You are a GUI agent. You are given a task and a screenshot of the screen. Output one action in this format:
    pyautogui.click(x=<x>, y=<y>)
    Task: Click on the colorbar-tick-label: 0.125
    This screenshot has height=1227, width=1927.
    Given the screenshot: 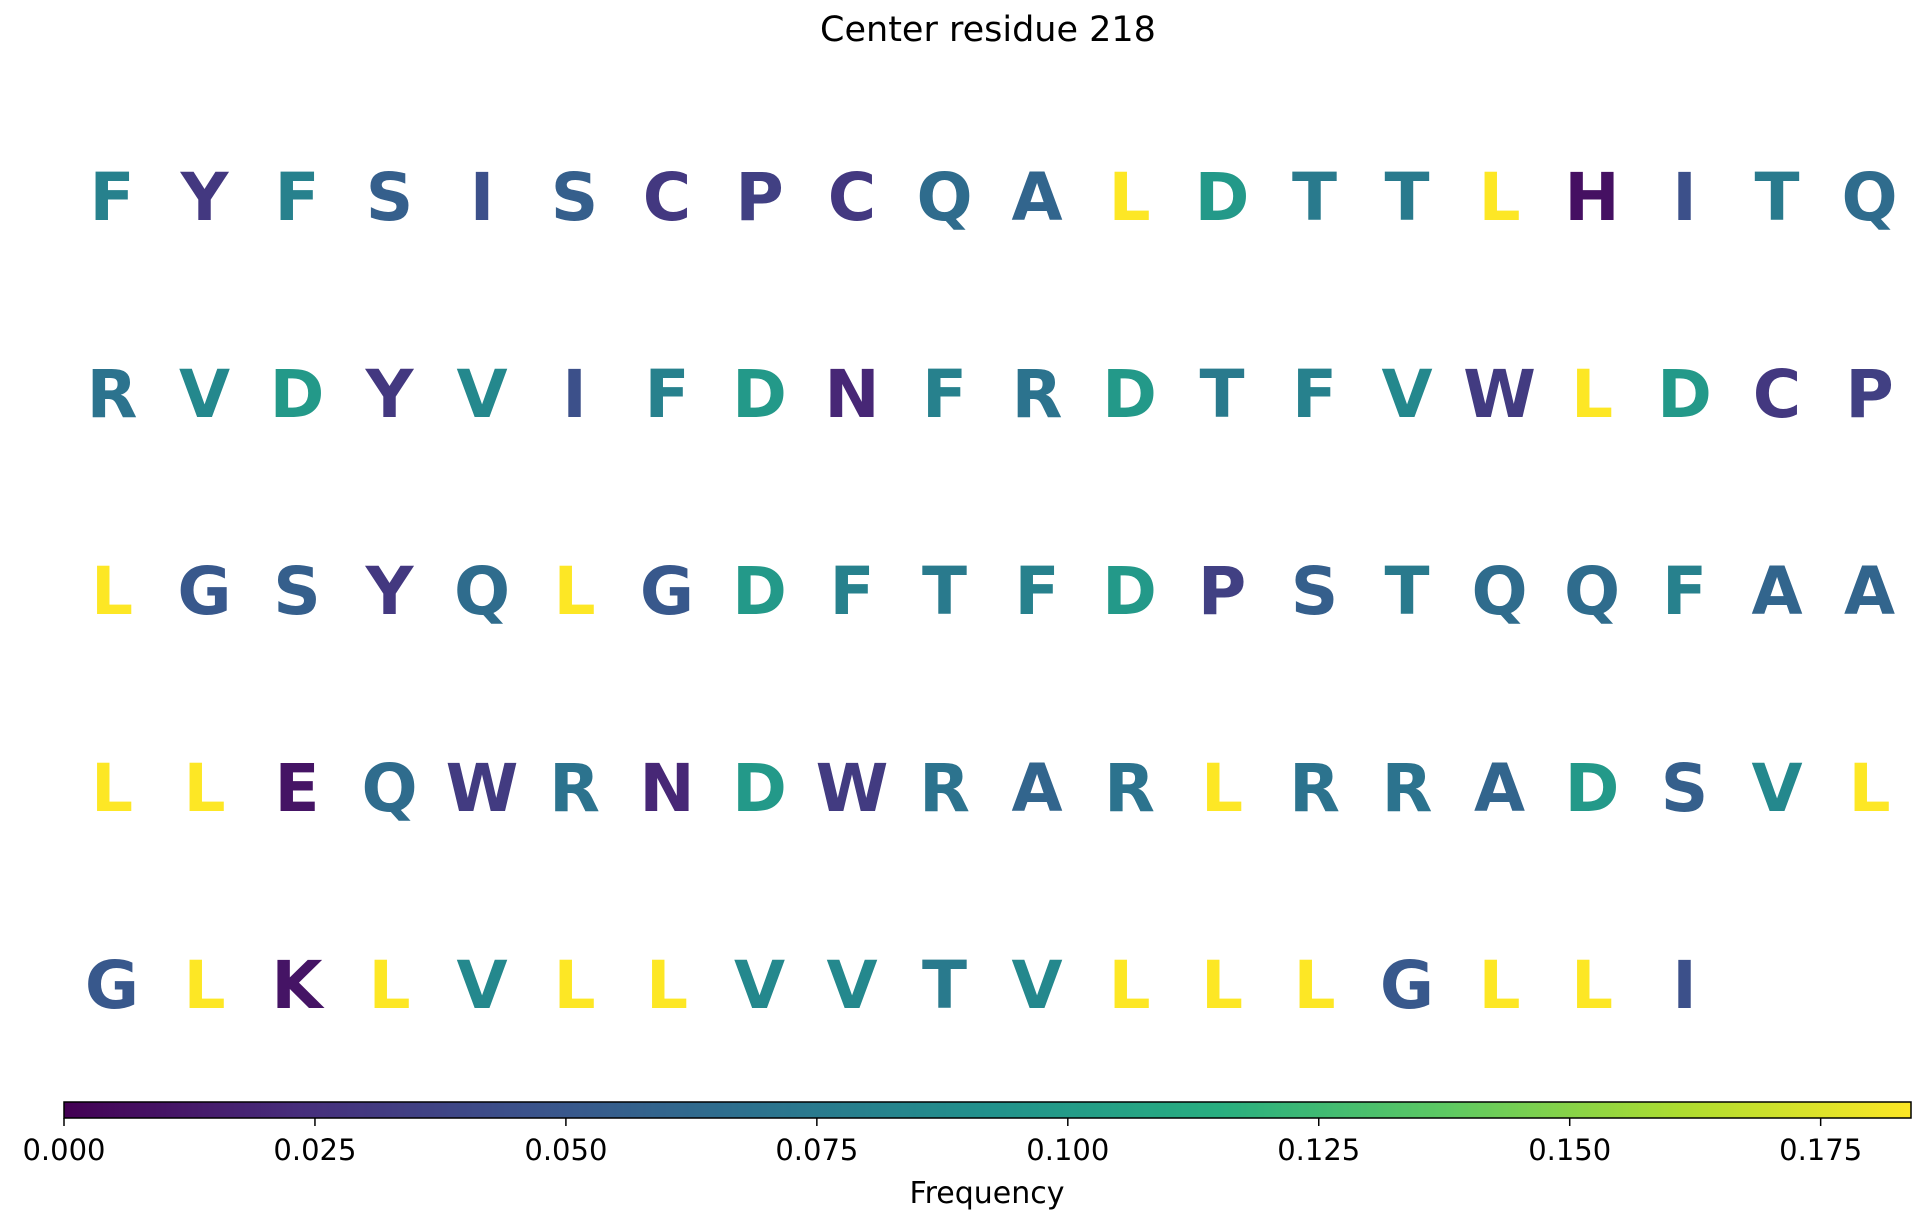 What is the action you would take?
    pyautogui.click(x=1318, y=1150)
    